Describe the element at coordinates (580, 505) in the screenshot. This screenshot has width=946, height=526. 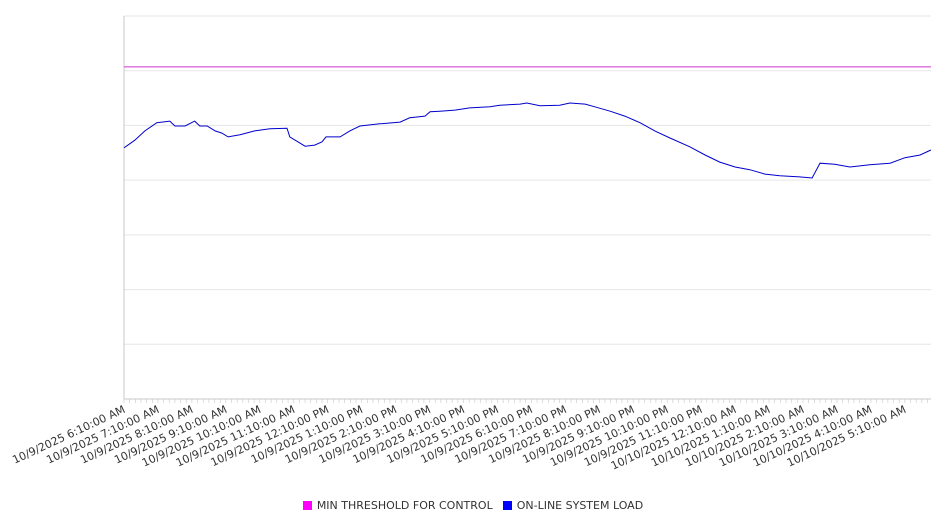
I see `legend-label-load: ON-LINE SYSTEM LOAD` at that location.